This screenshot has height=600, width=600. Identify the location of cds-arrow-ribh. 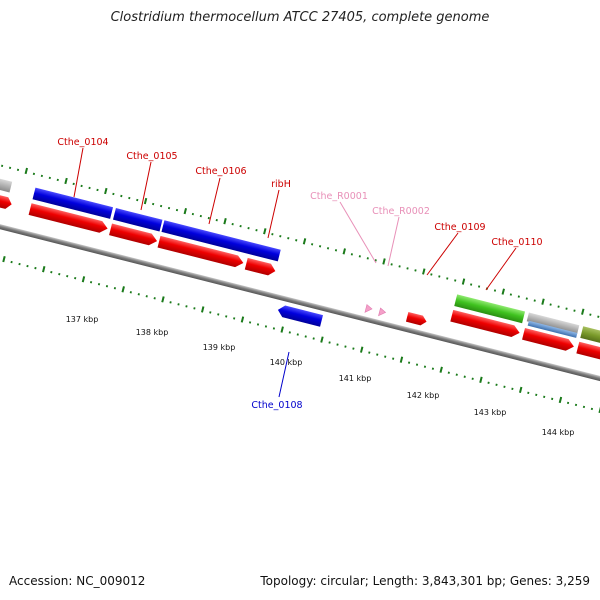
(260, 267).